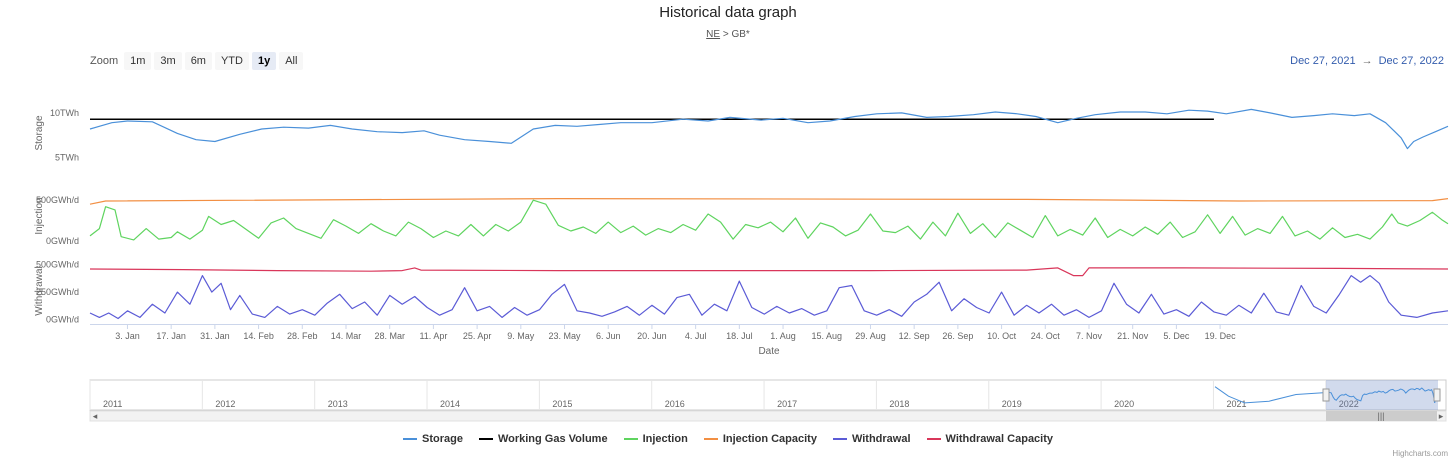 Image resolution: width=1456 pixels, height=461 pixels. I want to click on zoom-1m-button: 1m, so click(138, 61).